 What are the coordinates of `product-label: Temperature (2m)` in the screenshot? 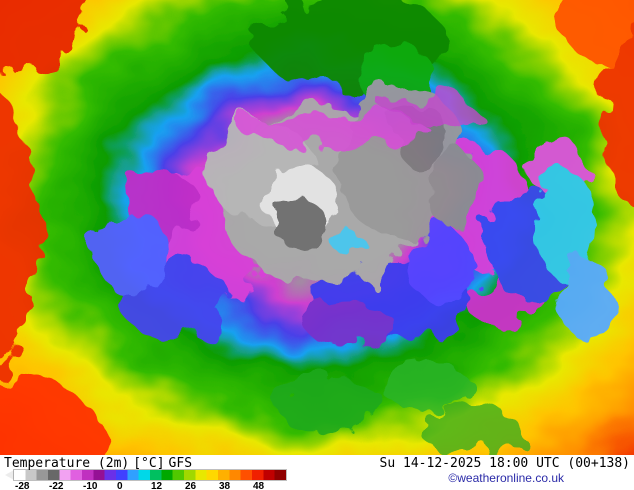 It's located at (67, 463).